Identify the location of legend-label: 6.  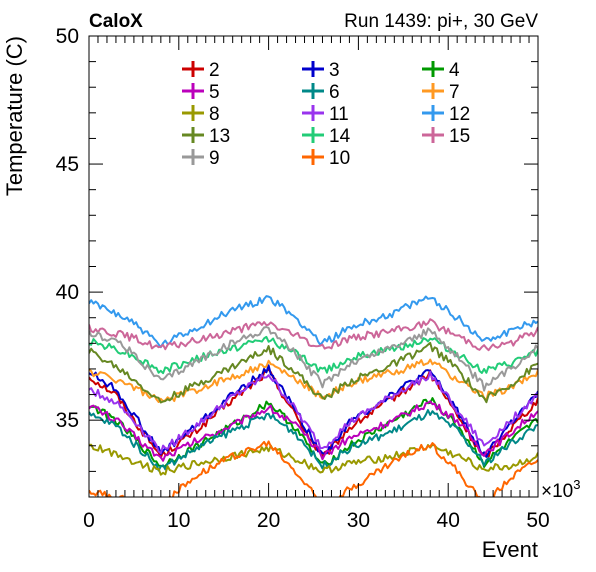
(334, 92).